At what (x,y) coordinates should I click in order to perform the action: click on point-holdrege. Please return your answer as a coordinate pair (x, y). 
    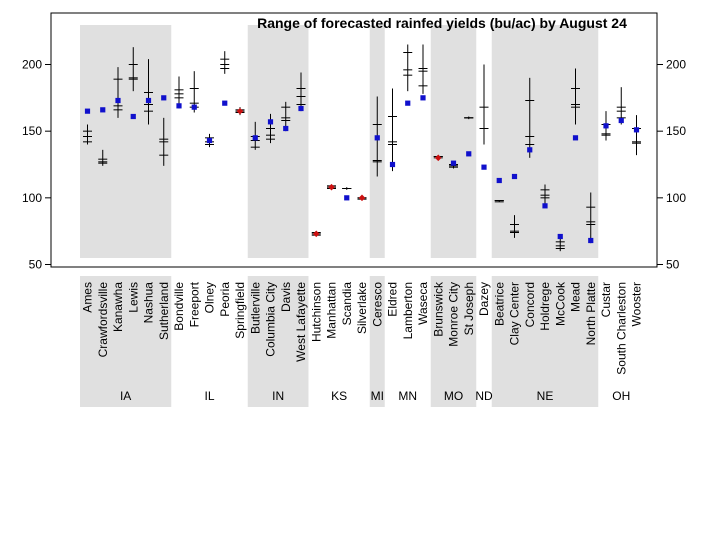
    Looking at the image, I should click on (545, 206).